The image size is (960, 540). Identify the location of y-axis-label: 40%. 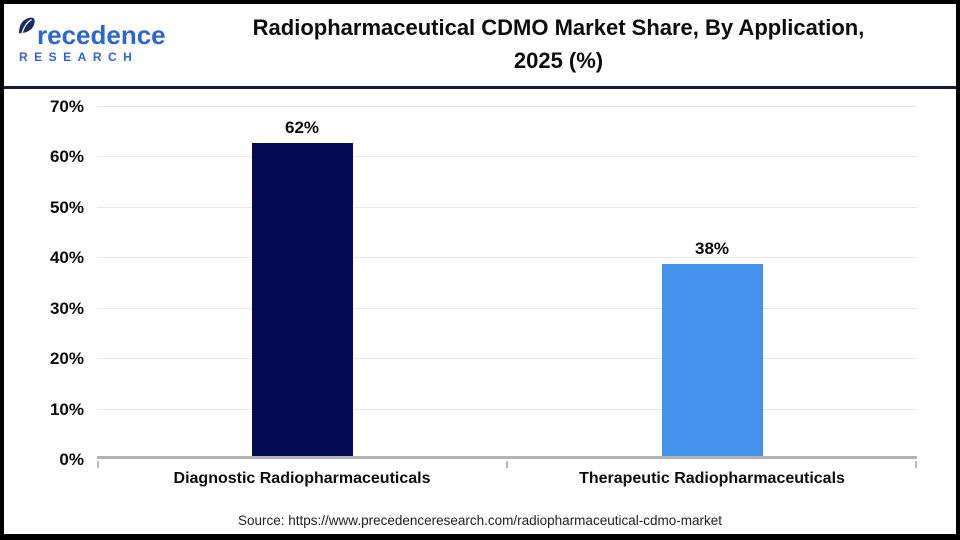
(66, 258).